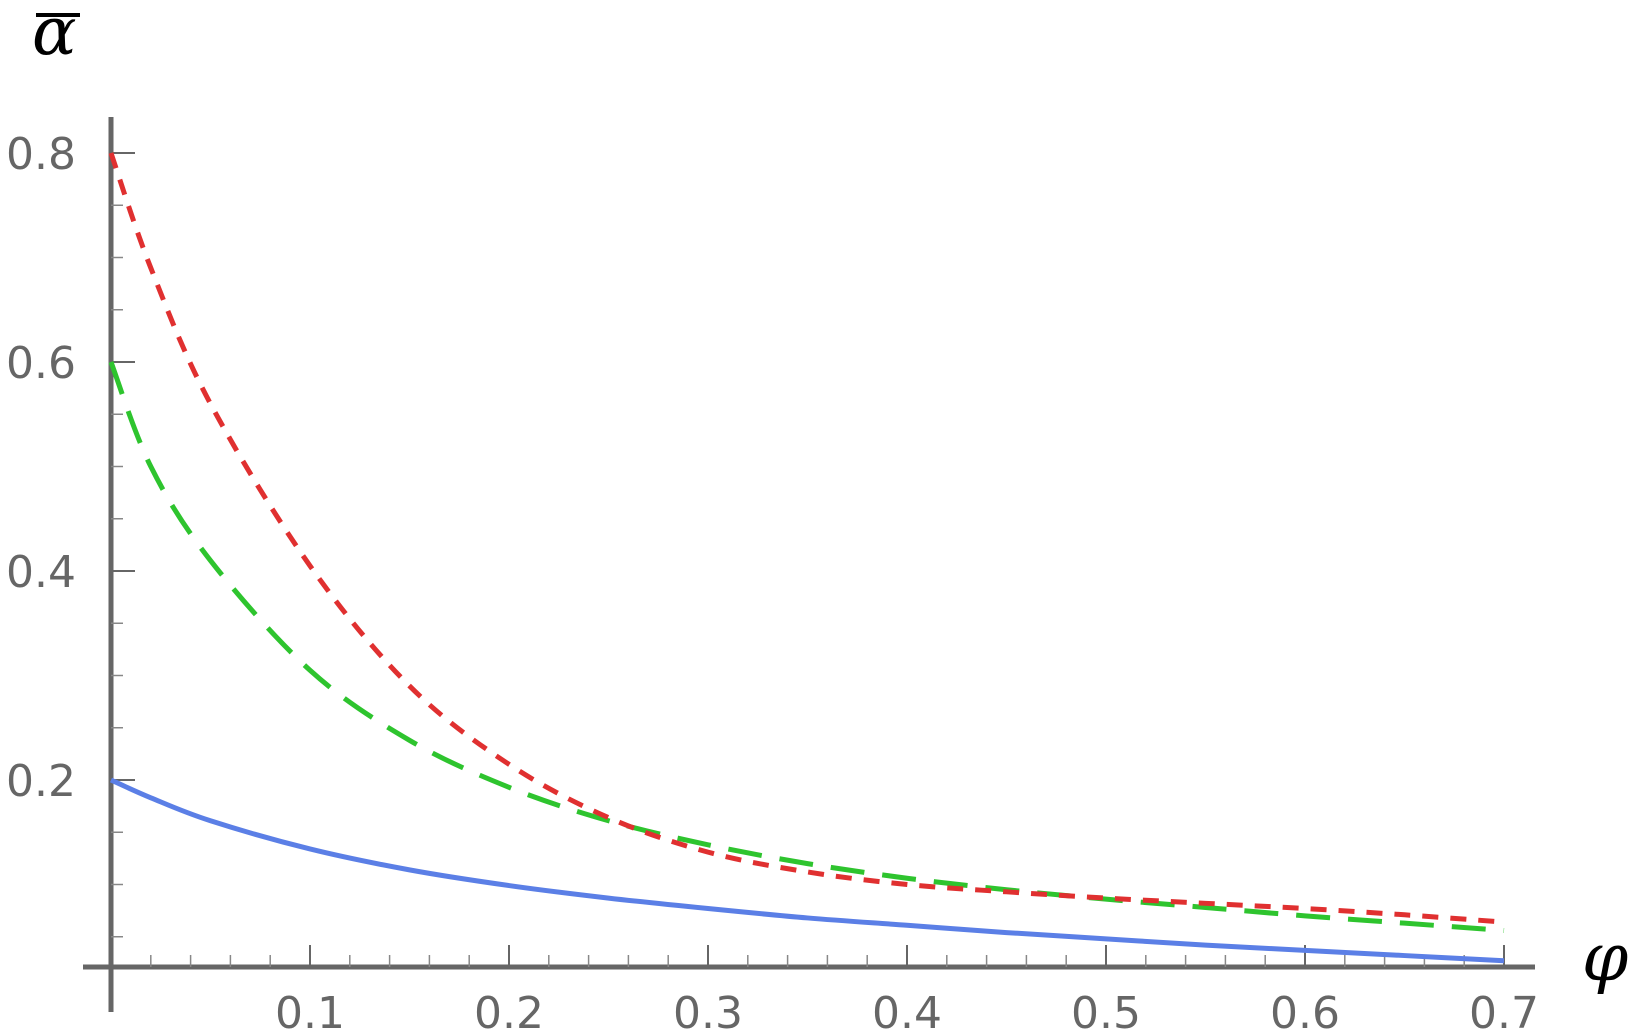  I want to click on x-tick-label: 0.1, so click(310, 1010).